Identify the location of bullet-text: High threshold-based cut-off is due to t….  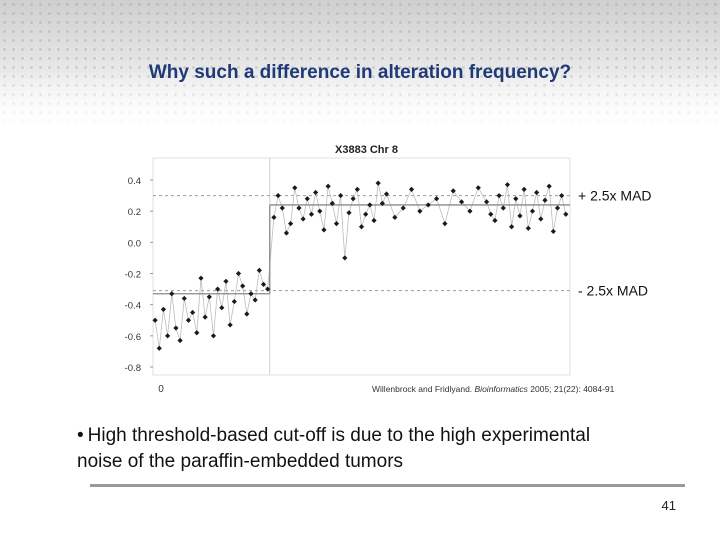
(334, 448).